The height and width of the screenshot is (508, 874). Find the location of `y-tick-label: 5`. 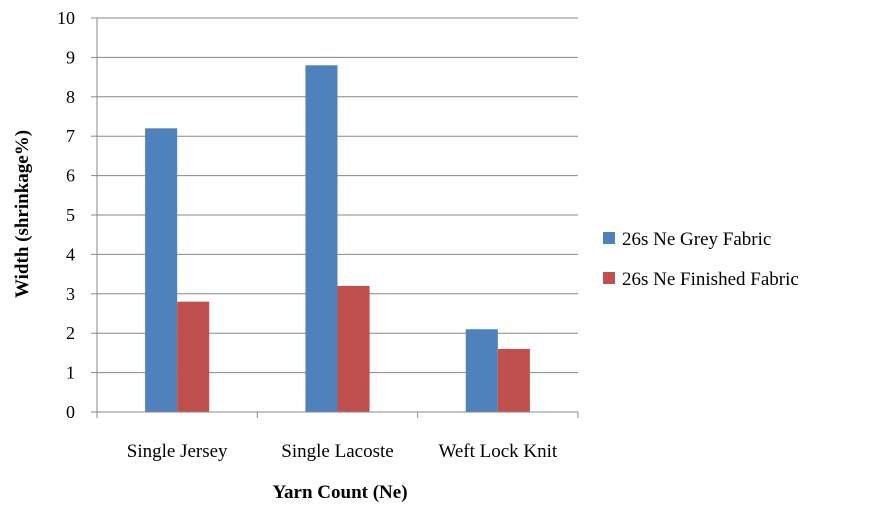

y-tick-label: 5 is located at coordinates (70, 215).